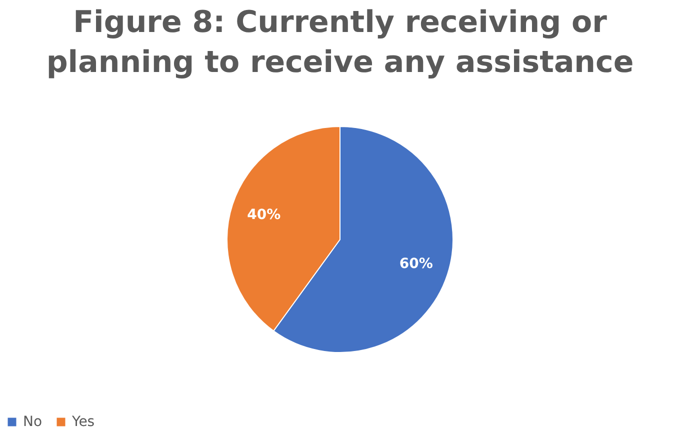 This screenshot has width=680, height=444. I want to click on legend-label: No, so click(32, 422).